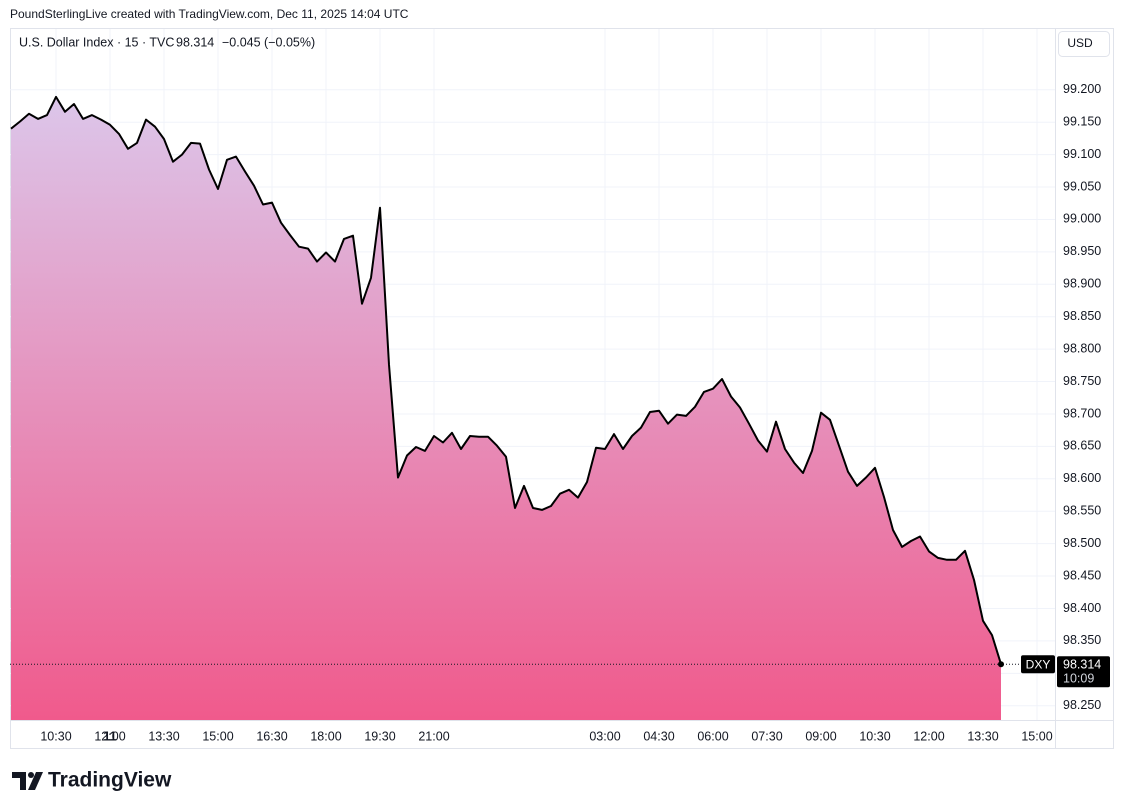 Image resolution: width=1124 pixels, height=810 pixels. What do you see at coordinates (1001, 664) in the screenshot?
I see `last-point` at bounding box center [1001, 664].